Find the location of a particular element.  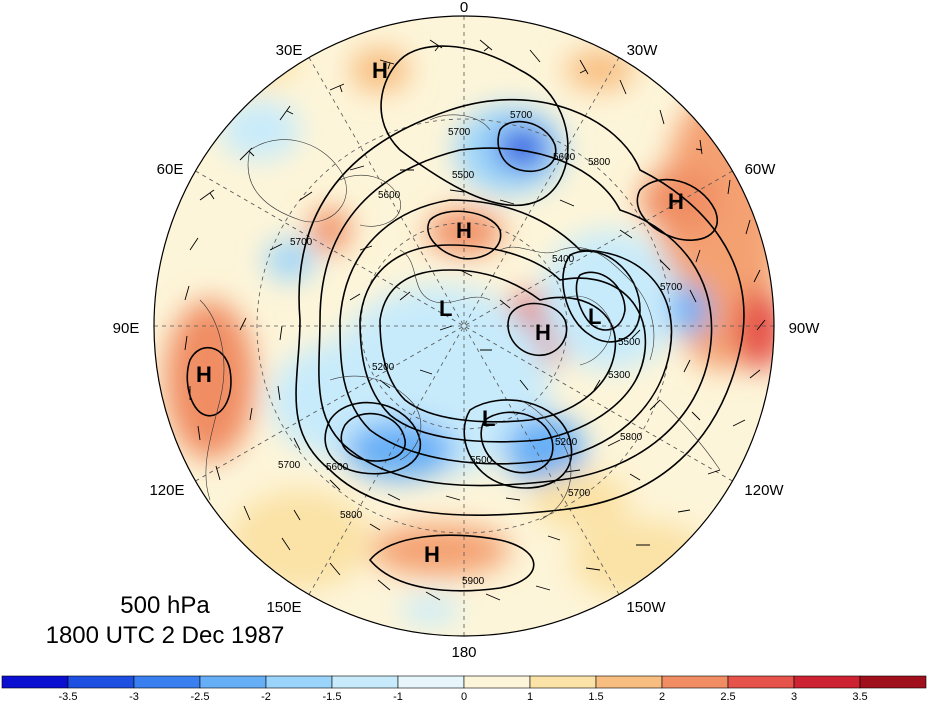

colorbar-tick-label: 0 is located at coordinates (464, 696).